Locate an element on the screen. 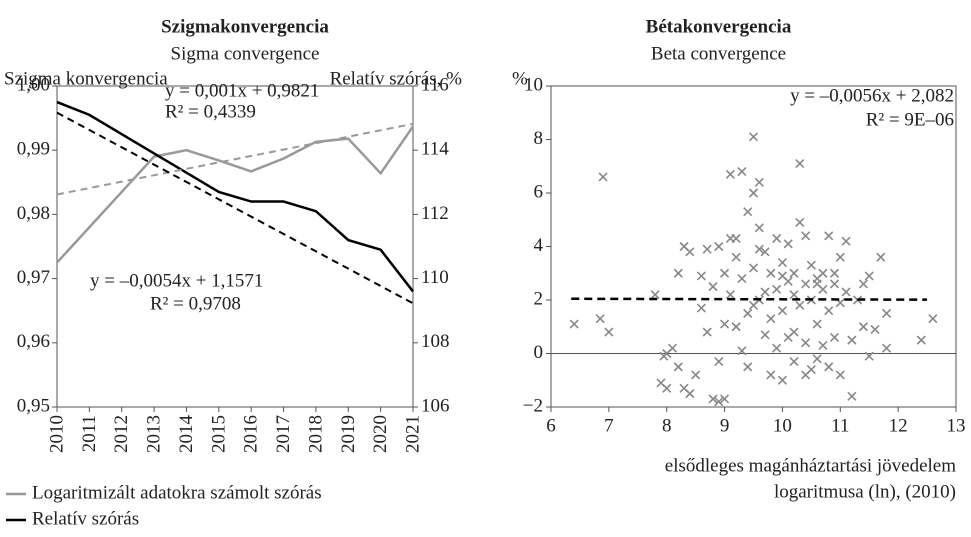 The width and height of the screenshot is (971, 537). y-tick-label: 8 is located at coordinates (539, 138).